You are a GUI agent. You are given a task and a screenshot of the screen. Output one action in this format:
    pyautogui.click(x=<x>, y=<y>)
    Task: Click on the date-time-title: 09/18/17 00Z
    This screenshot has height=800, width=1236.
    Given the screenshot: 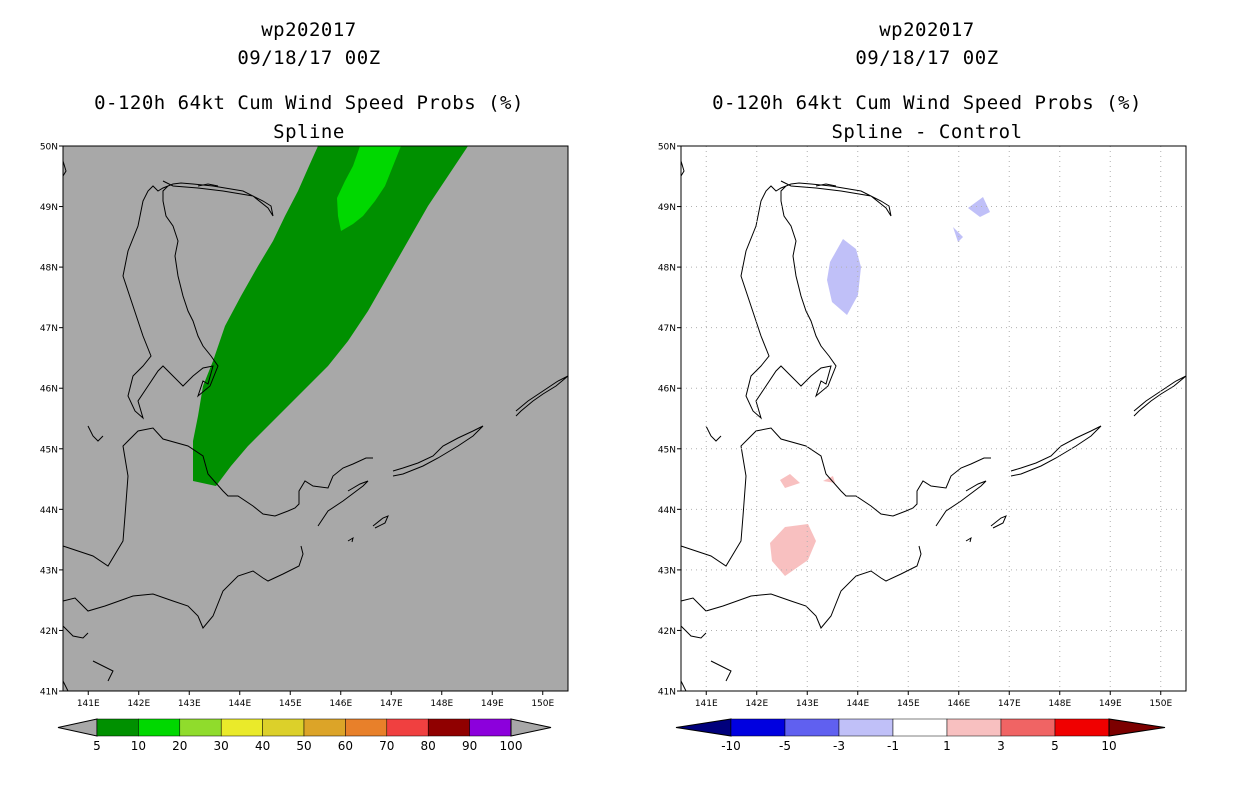 What is the action you would take?
    pyautogui.click(x=927, y=58)
    